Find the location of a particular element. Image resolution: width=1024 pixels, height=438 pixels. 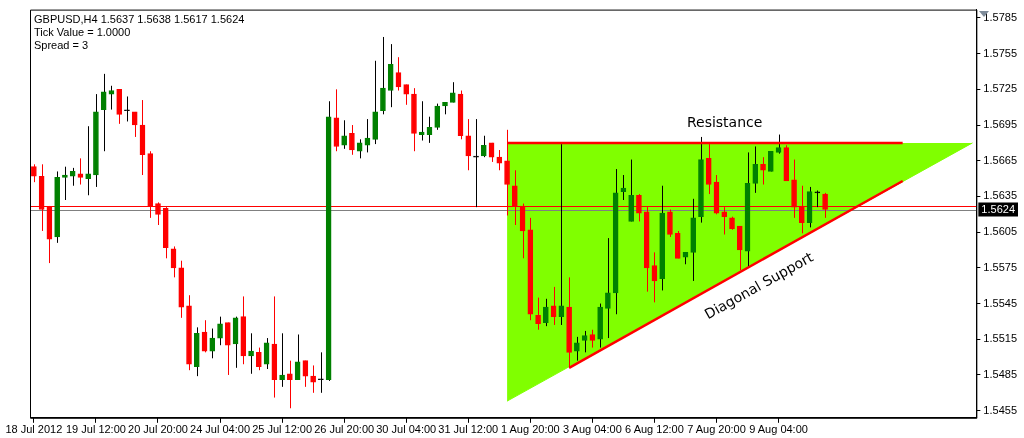

x-tick-label: 24 Jul 04:00 is located at coordinates (220, 429).